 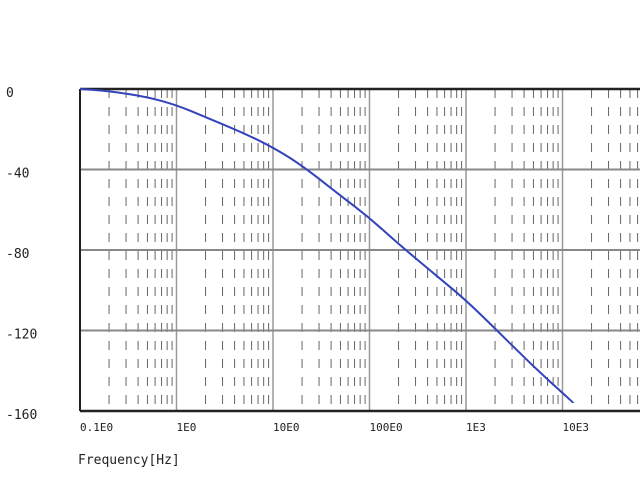 I want to click on y-tick-label: -80, so click(x=17, y=254).